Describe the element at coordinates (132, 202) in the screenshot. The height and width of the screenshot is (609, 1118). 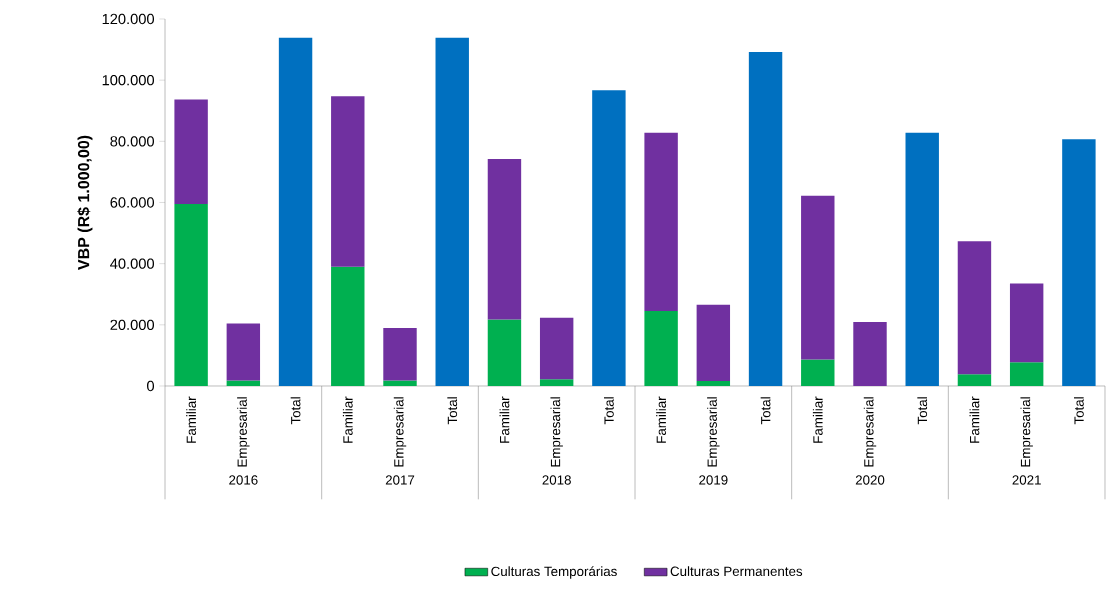
I see `y-tick-label: 60.000` at that location.